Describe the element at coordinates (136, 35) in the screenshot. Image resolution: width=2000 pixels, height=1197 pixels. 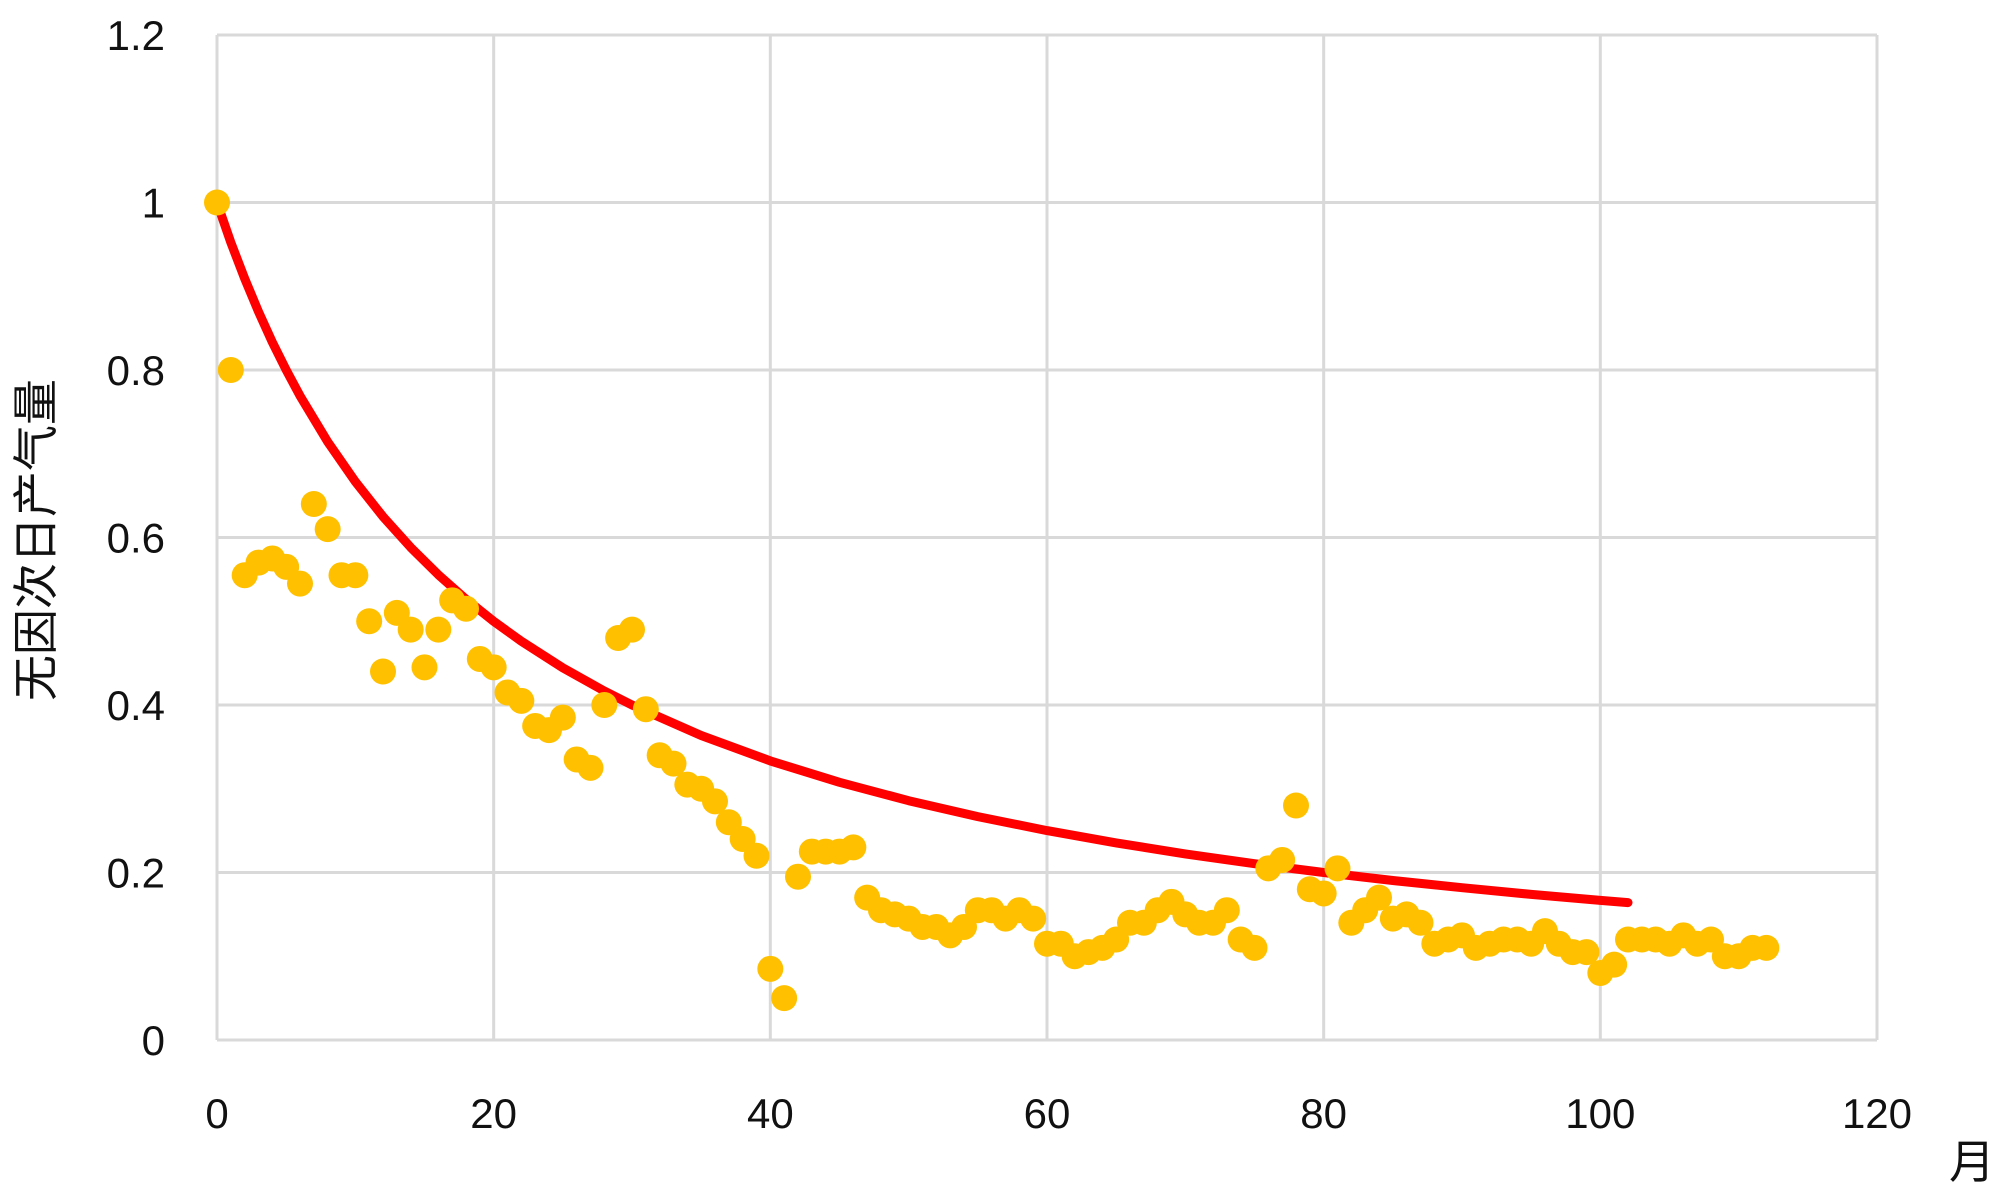
I see `y-tick-label: 1.2` at that location.